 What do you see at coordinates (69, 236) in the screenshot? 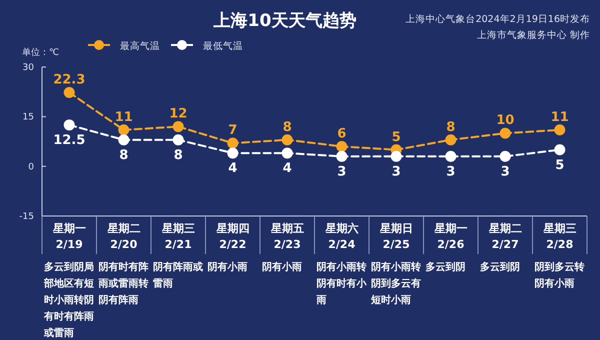
I see `x-tick-label: 星期一 2/19` at bounding box center [69, 236].